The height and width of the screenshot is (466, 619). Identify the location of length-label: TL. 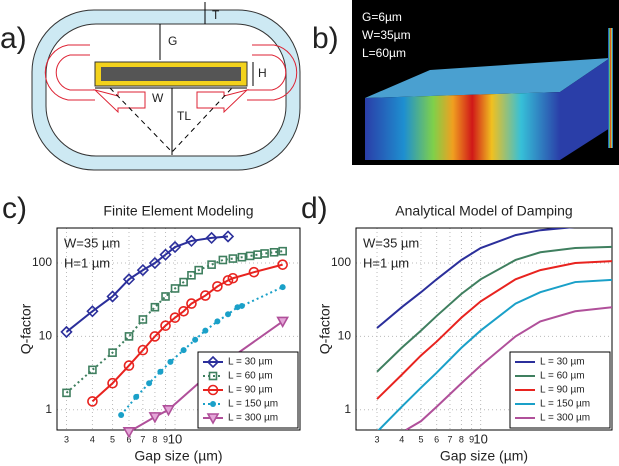
(184, 116).